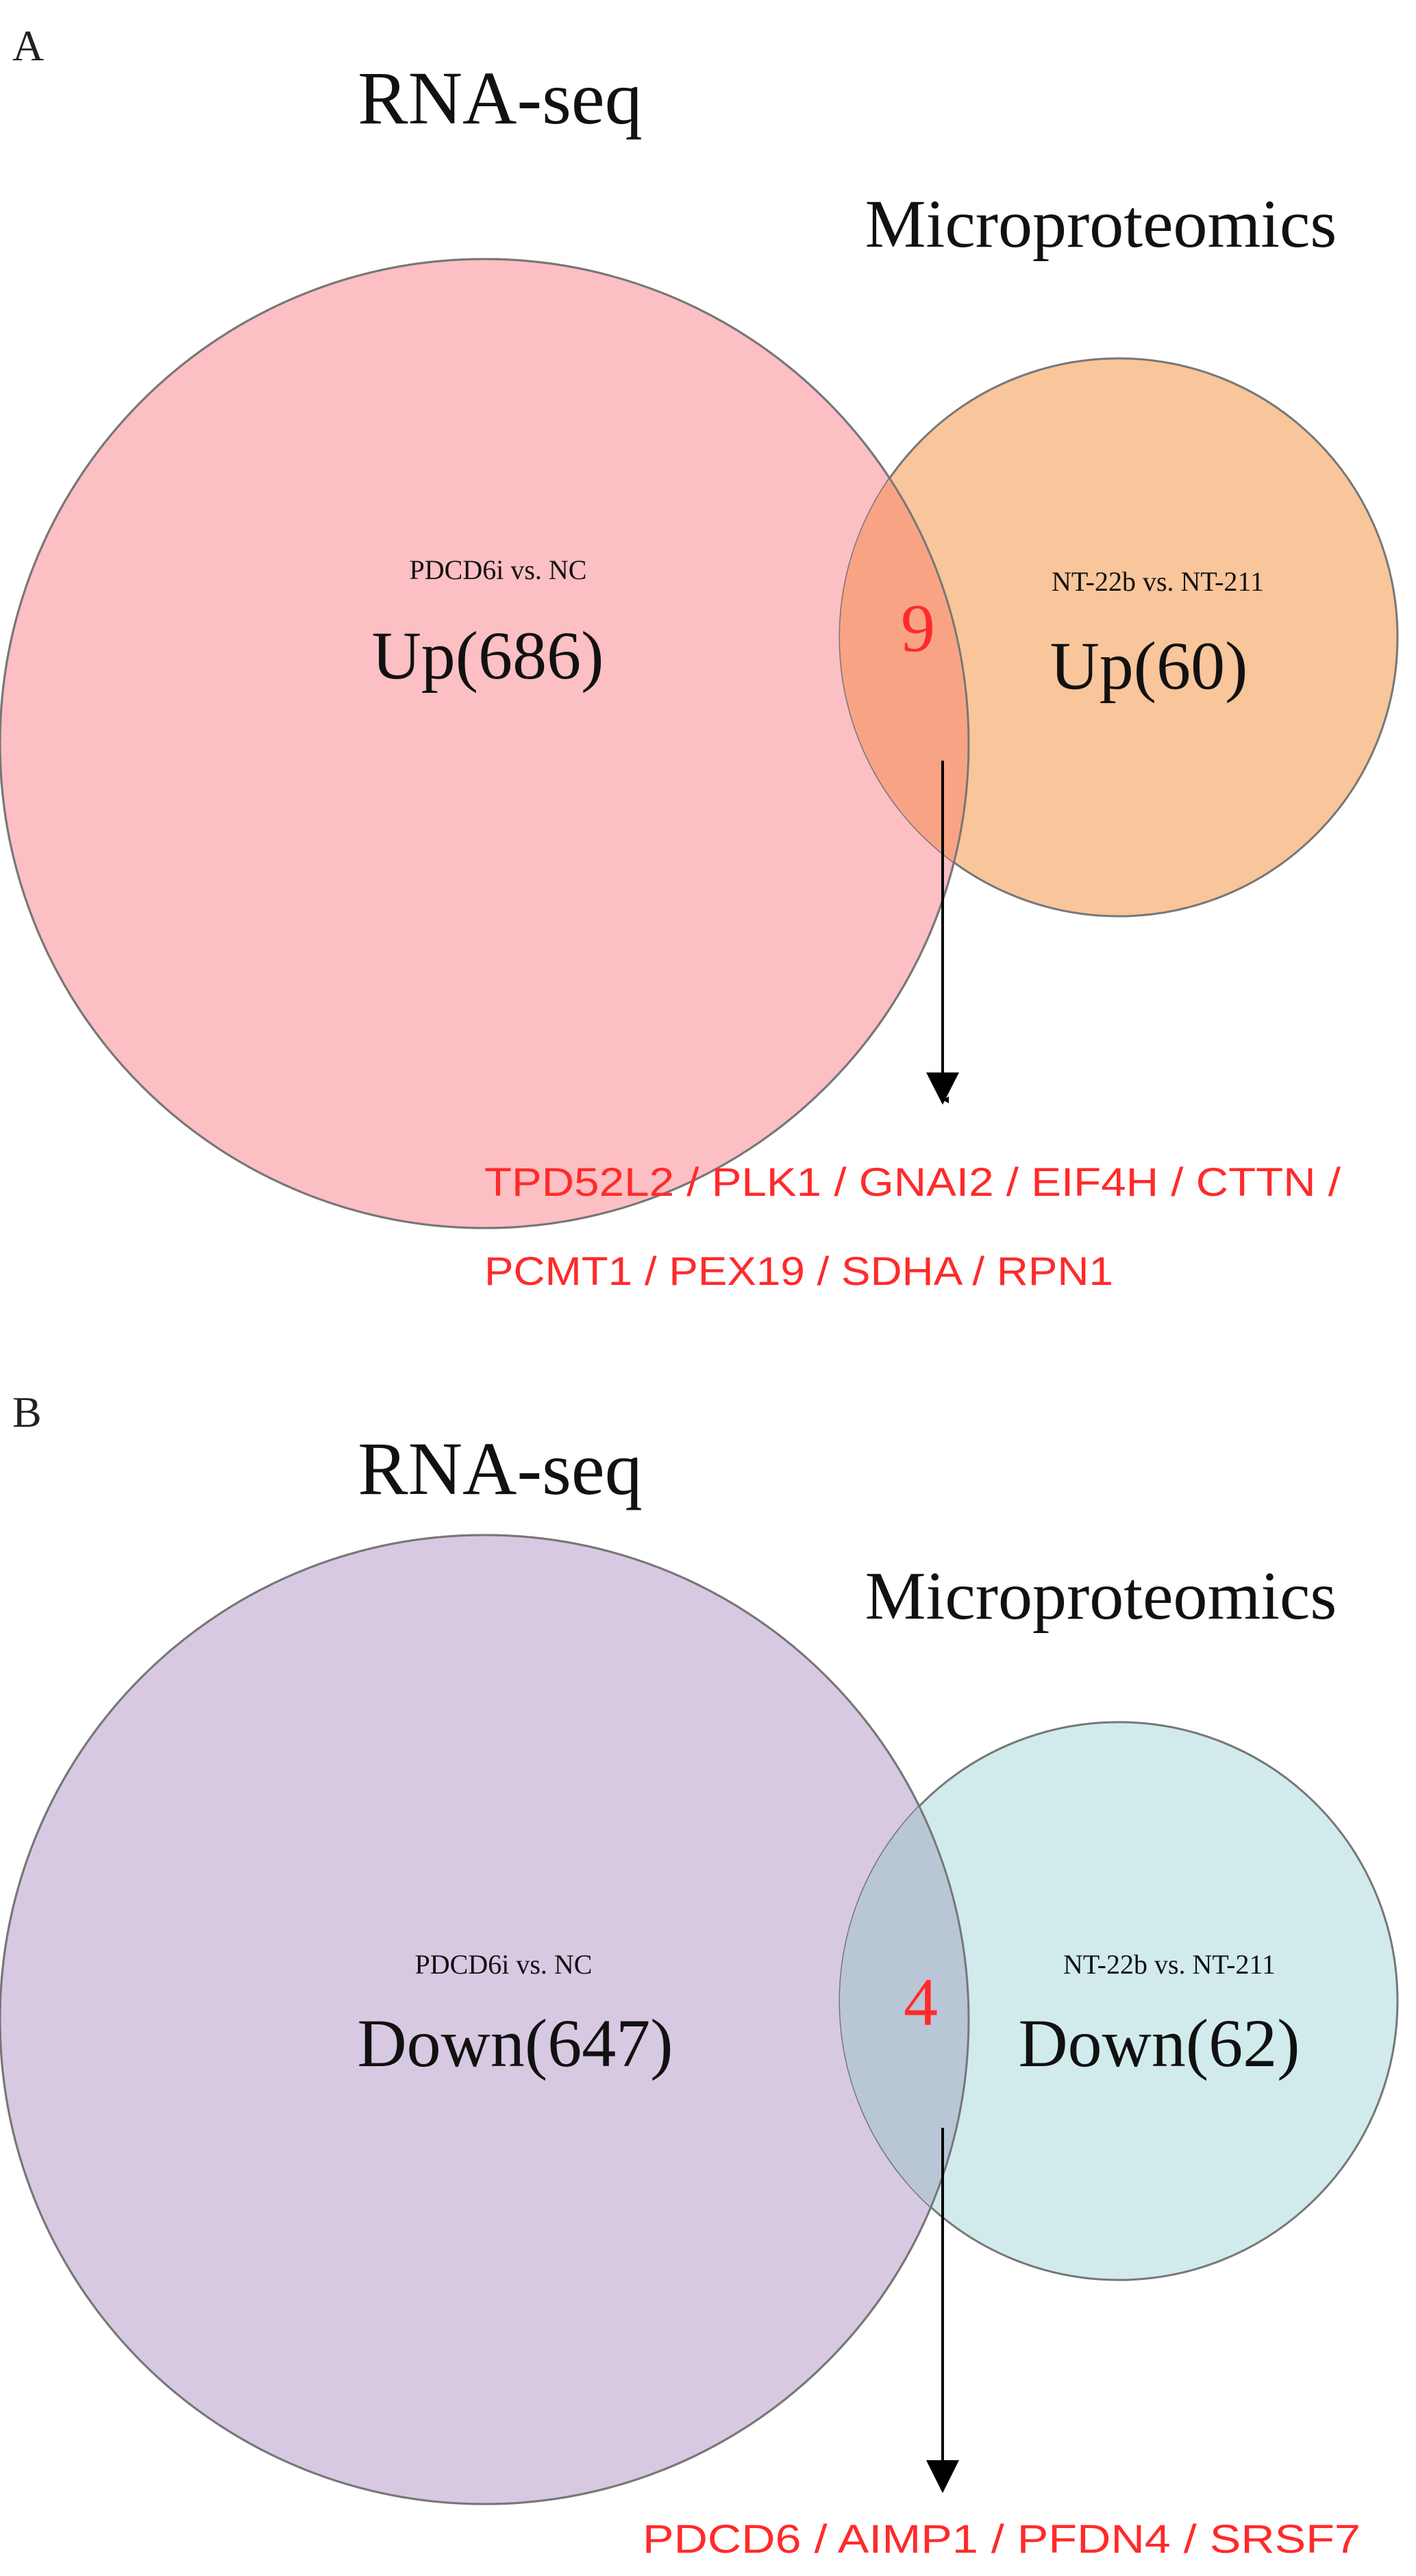 This screenshot has width=1416, height=2576. I want to click on panel-a-right-label: Up(60), so click(1149, 666).